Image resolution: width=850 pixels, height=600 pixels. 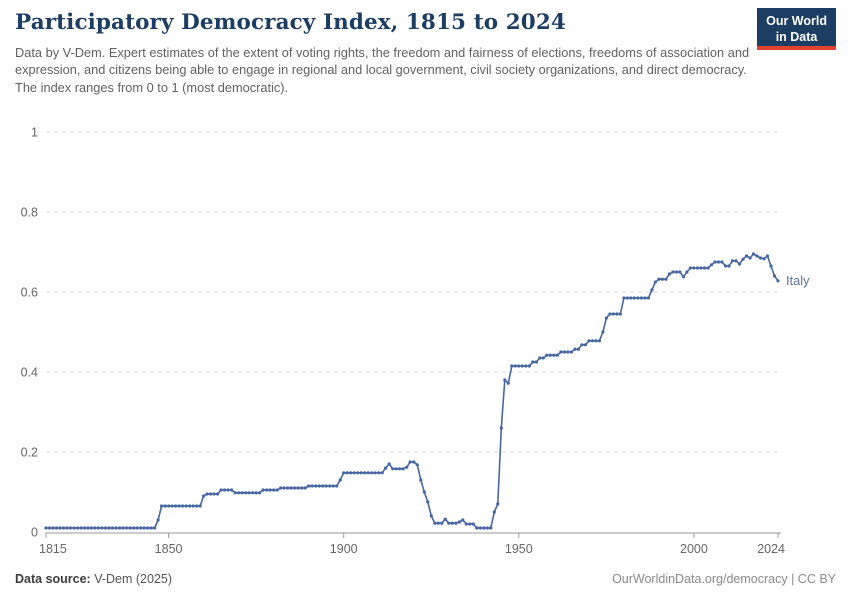 I want to click on owid-logo: Our World in Data, so click(x=796, y=29).